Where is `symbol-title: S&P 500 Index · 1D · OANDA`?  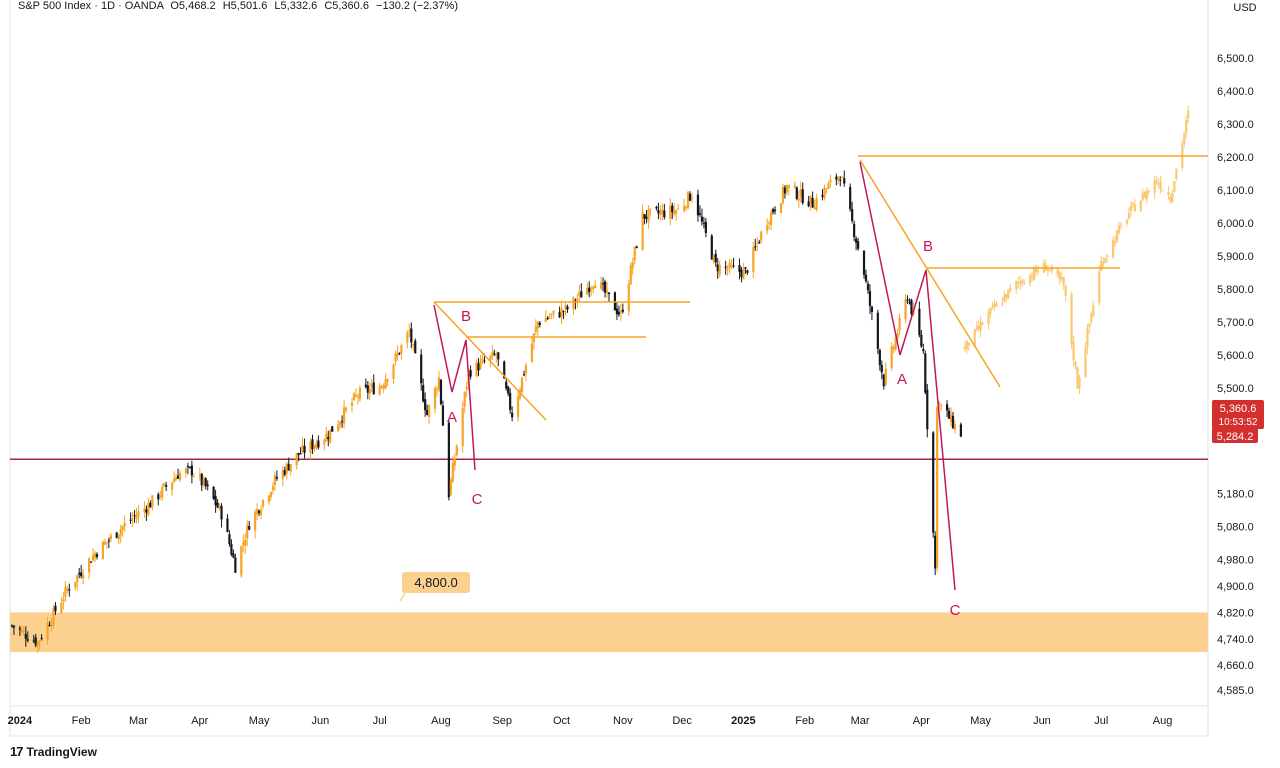 symbol-title: S&P 500 Index · 1D · OANDA is located at coordinates (91, 6).